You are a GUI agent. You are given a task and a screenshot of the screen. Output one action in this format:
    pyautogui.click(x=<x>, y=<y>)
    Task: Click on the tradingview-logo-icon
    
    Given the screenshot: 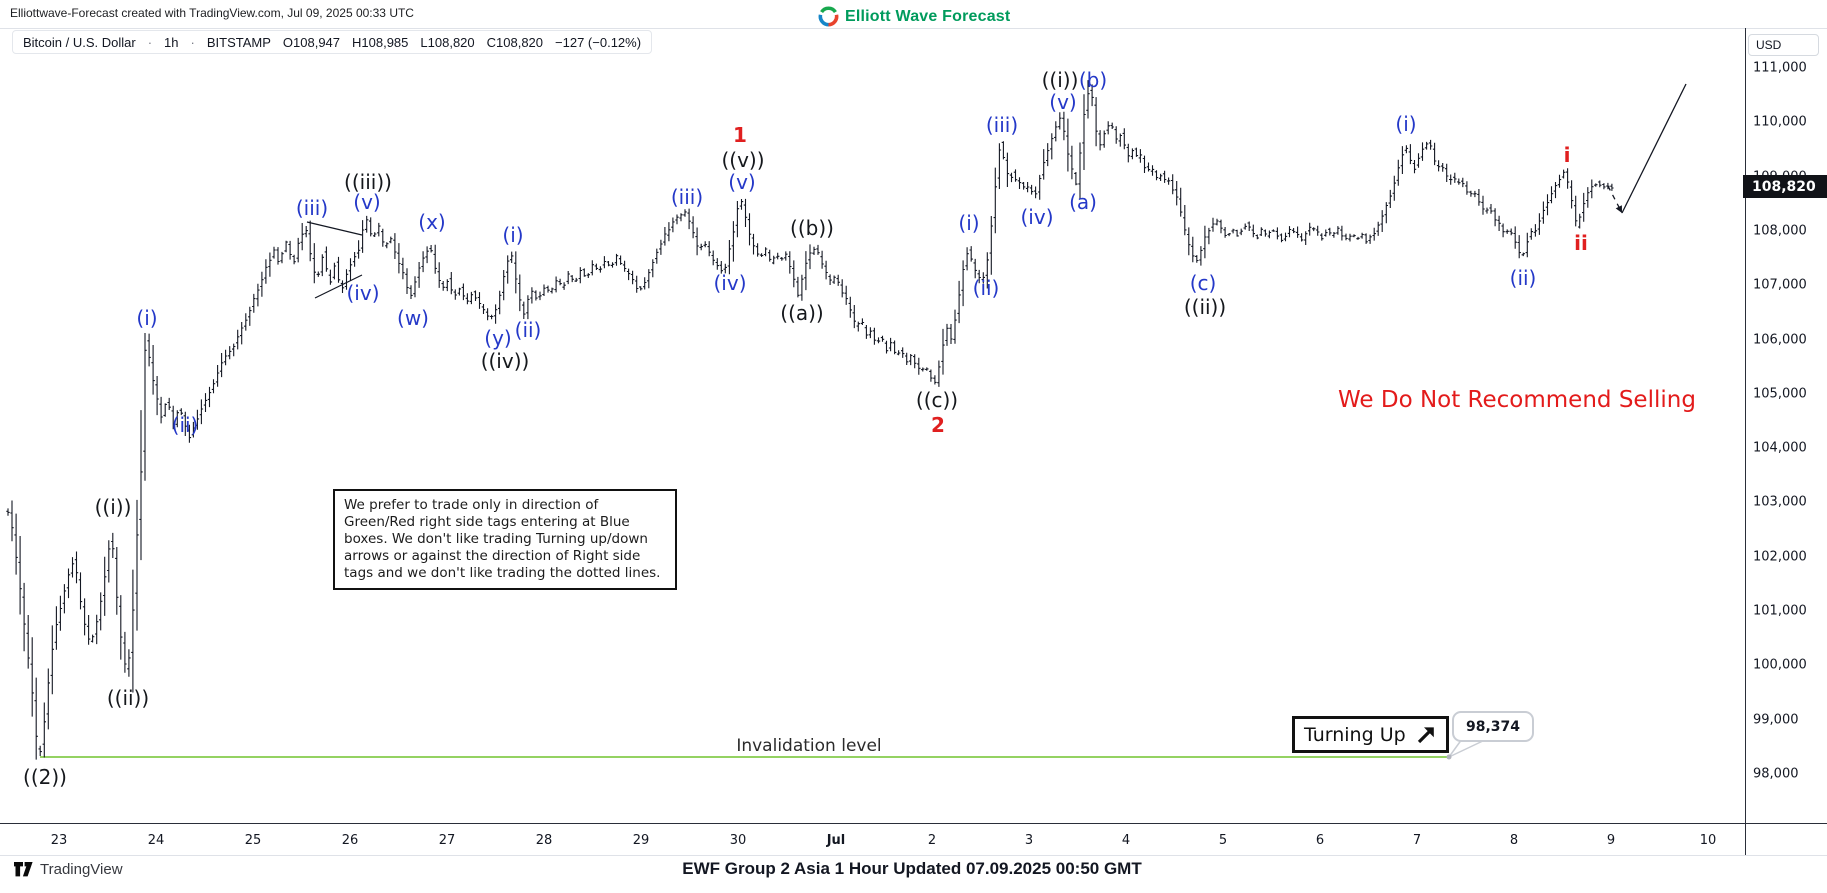 What is the action you would take?
    pyautogui.click(x=23, y=869)
    